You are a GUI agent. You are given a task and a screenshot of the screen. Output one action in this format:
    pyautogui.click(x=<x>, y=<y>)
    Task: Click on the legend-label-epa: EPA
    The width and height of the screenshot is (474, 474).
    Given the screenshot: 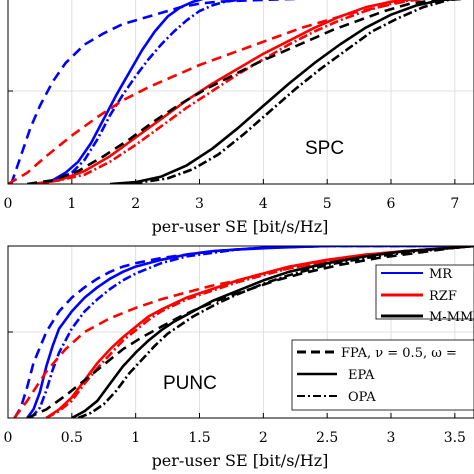 What is the action you would take?
    pyautogui.click(x=361, y=375)
    